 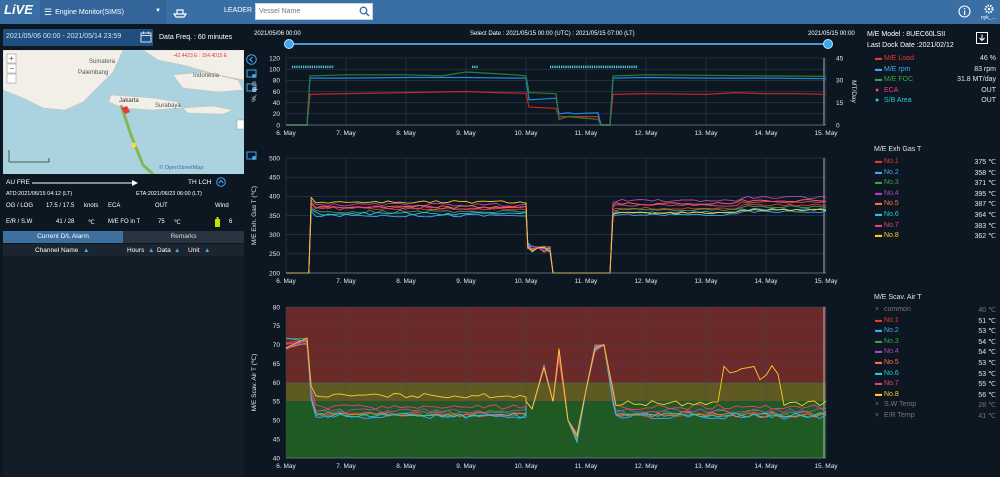 I want to click on legend-item: ▬ M/E FOC 31.8 MT/day, so click(x=937, y=81).